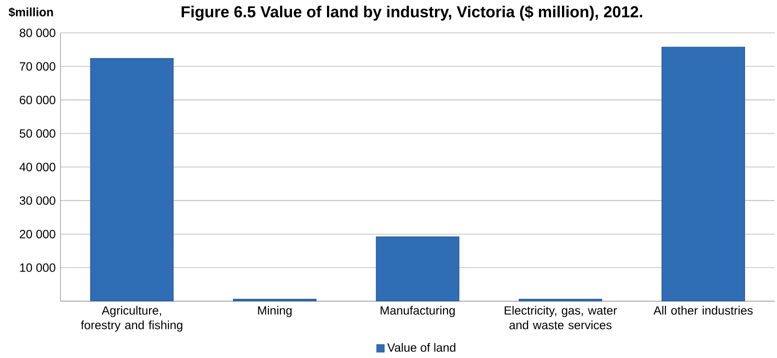 Image resolution: width=777 pixels, height=358 pixels. Describe the element at coordinates (412, 13) in the screenshot. I see `chart-title: Figure 6.5 Value of land by industry, Victoria ($ million), 2012.` at that location.